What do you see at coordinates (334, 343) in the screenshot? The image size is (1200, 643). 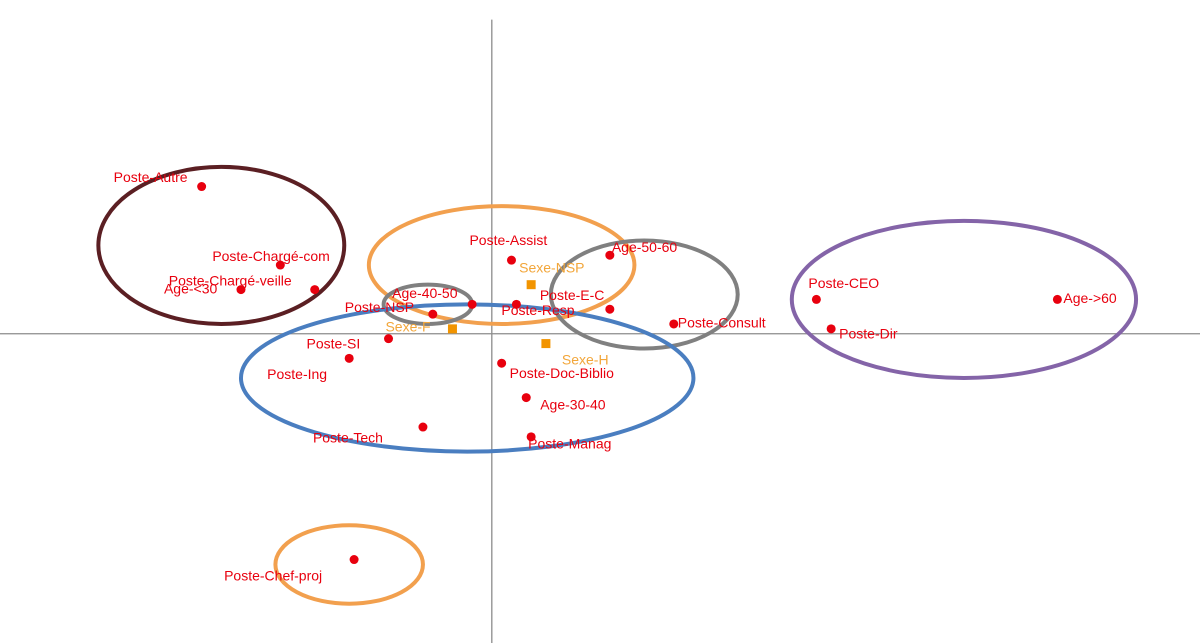 I see `label-poste-si: Poste-SI` at bounding box center [334, 343].